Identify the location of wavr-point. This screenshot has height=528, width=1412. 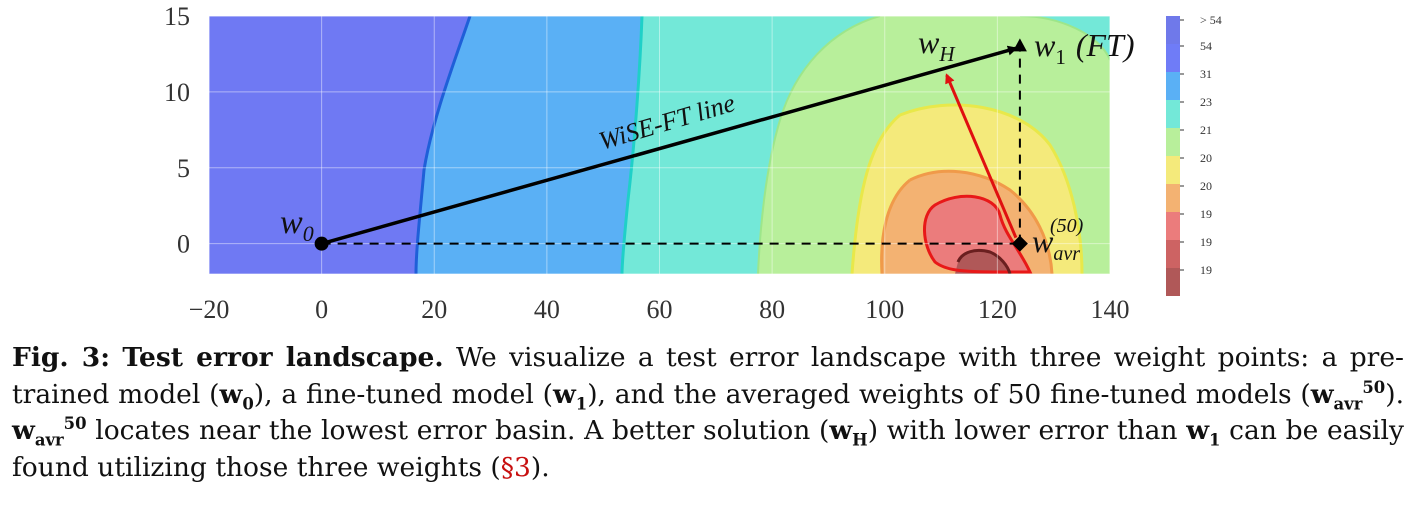
(1019, 243).